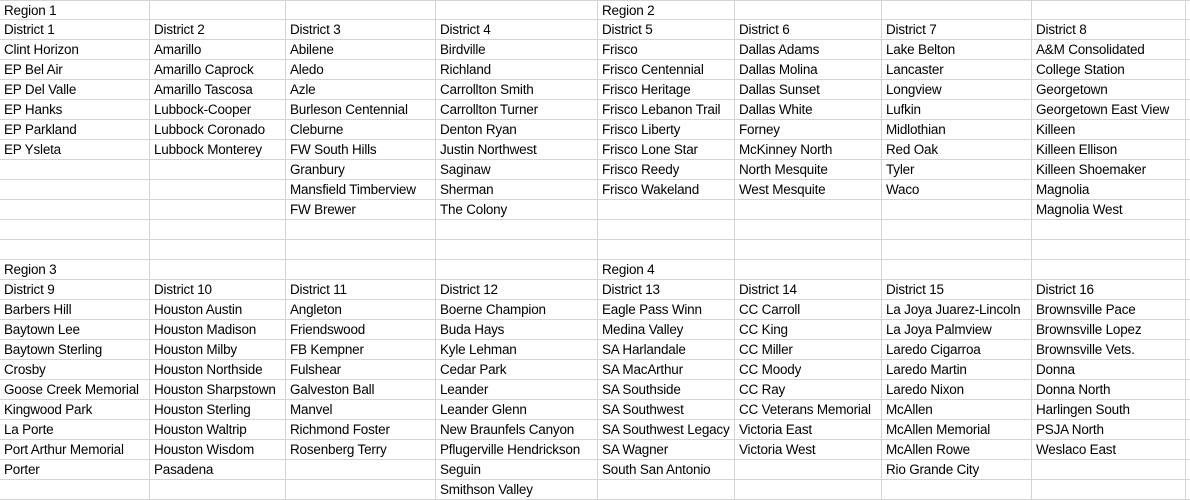 The height and width of the screenshot is (500, 1190). Describe the element at coordinates (1109, 150) in the screenshot. I see `cell-r8-c8: Killeen Ellison` at that location.